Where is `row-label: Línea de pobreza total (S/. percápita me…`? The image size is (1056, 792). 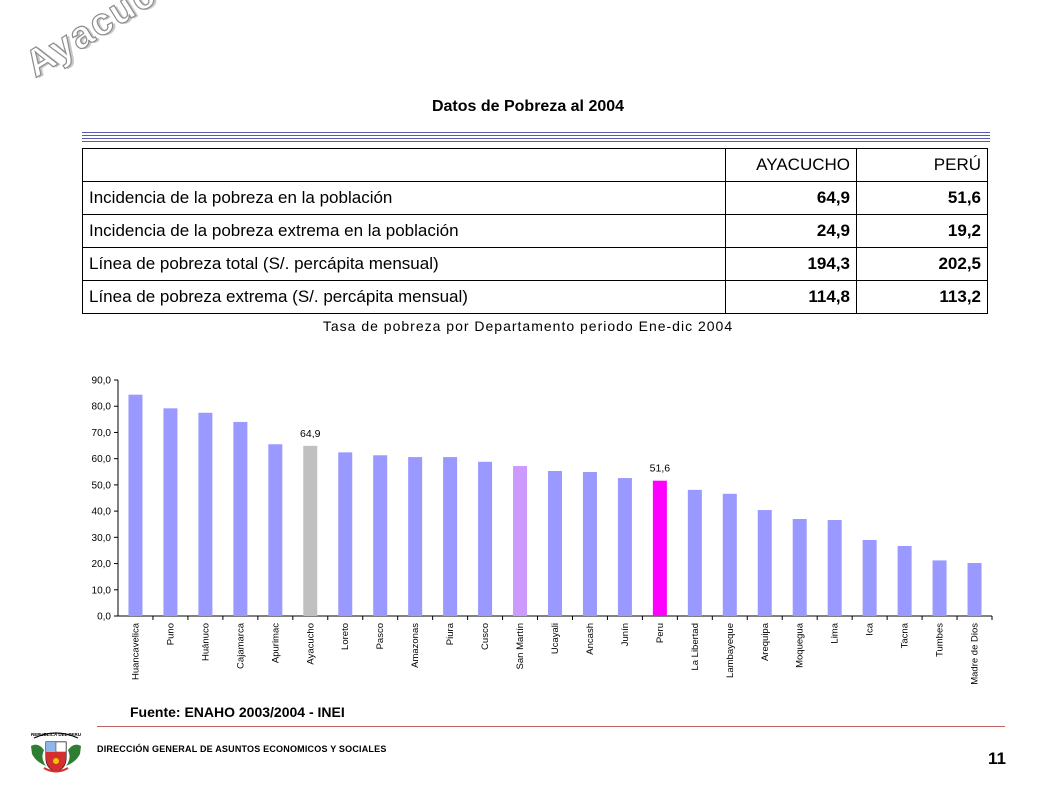
row-label: Línea de pobreza total (S/. percápita me… is located at coordinates (404, 264).